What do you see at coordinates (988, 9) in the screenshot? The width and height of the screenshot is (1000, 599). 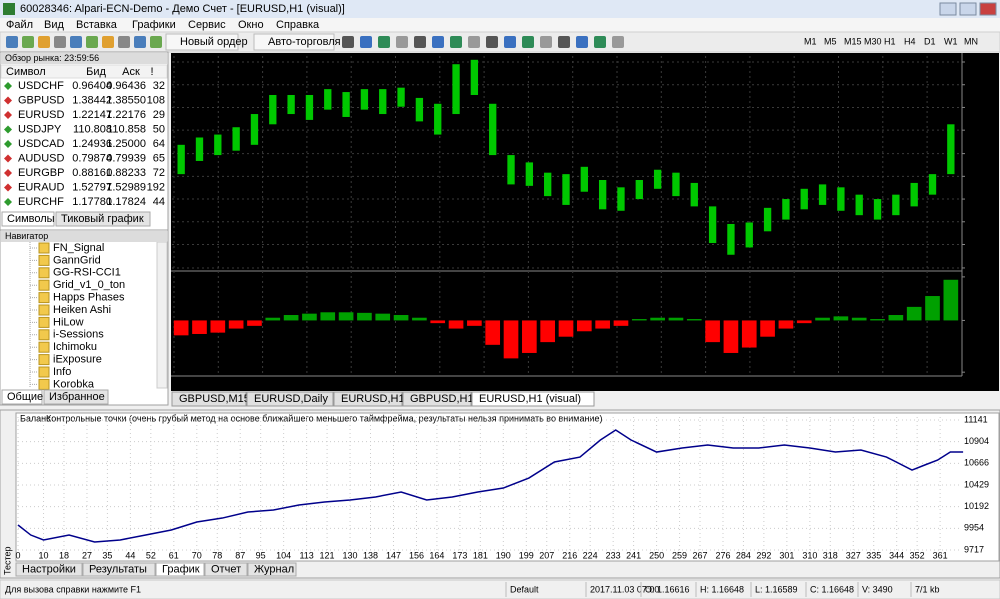 I see `close-button` at bounding box center [988, 9].